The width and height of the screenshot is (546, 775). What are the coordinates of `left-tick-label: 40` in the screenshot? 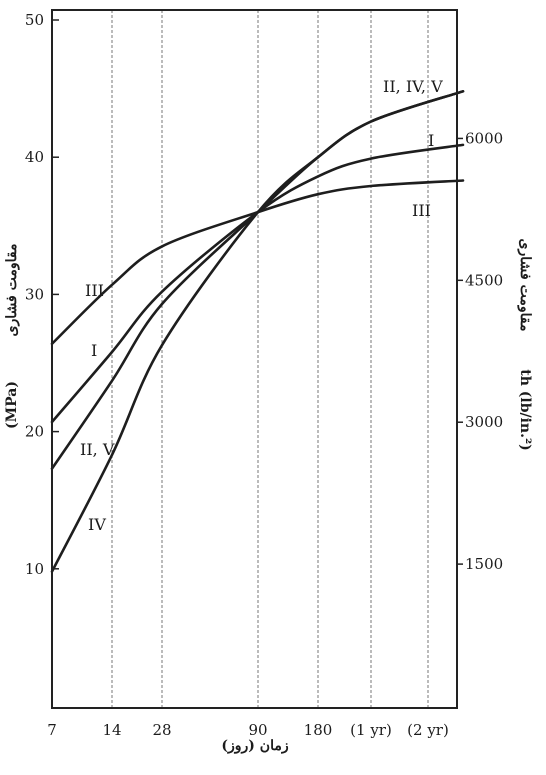 It's located at (34, 157).